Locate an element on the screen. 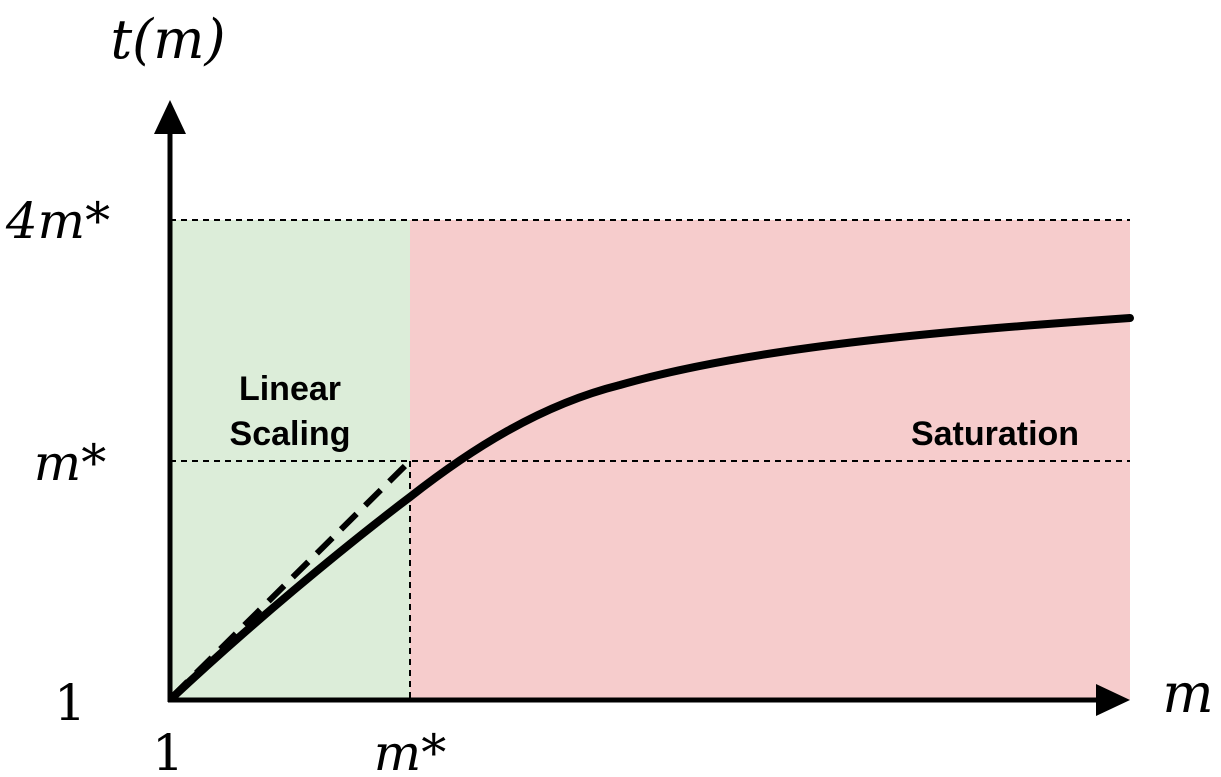  y-tick-4m-star: 4m* is located at coordinates (57, 221).